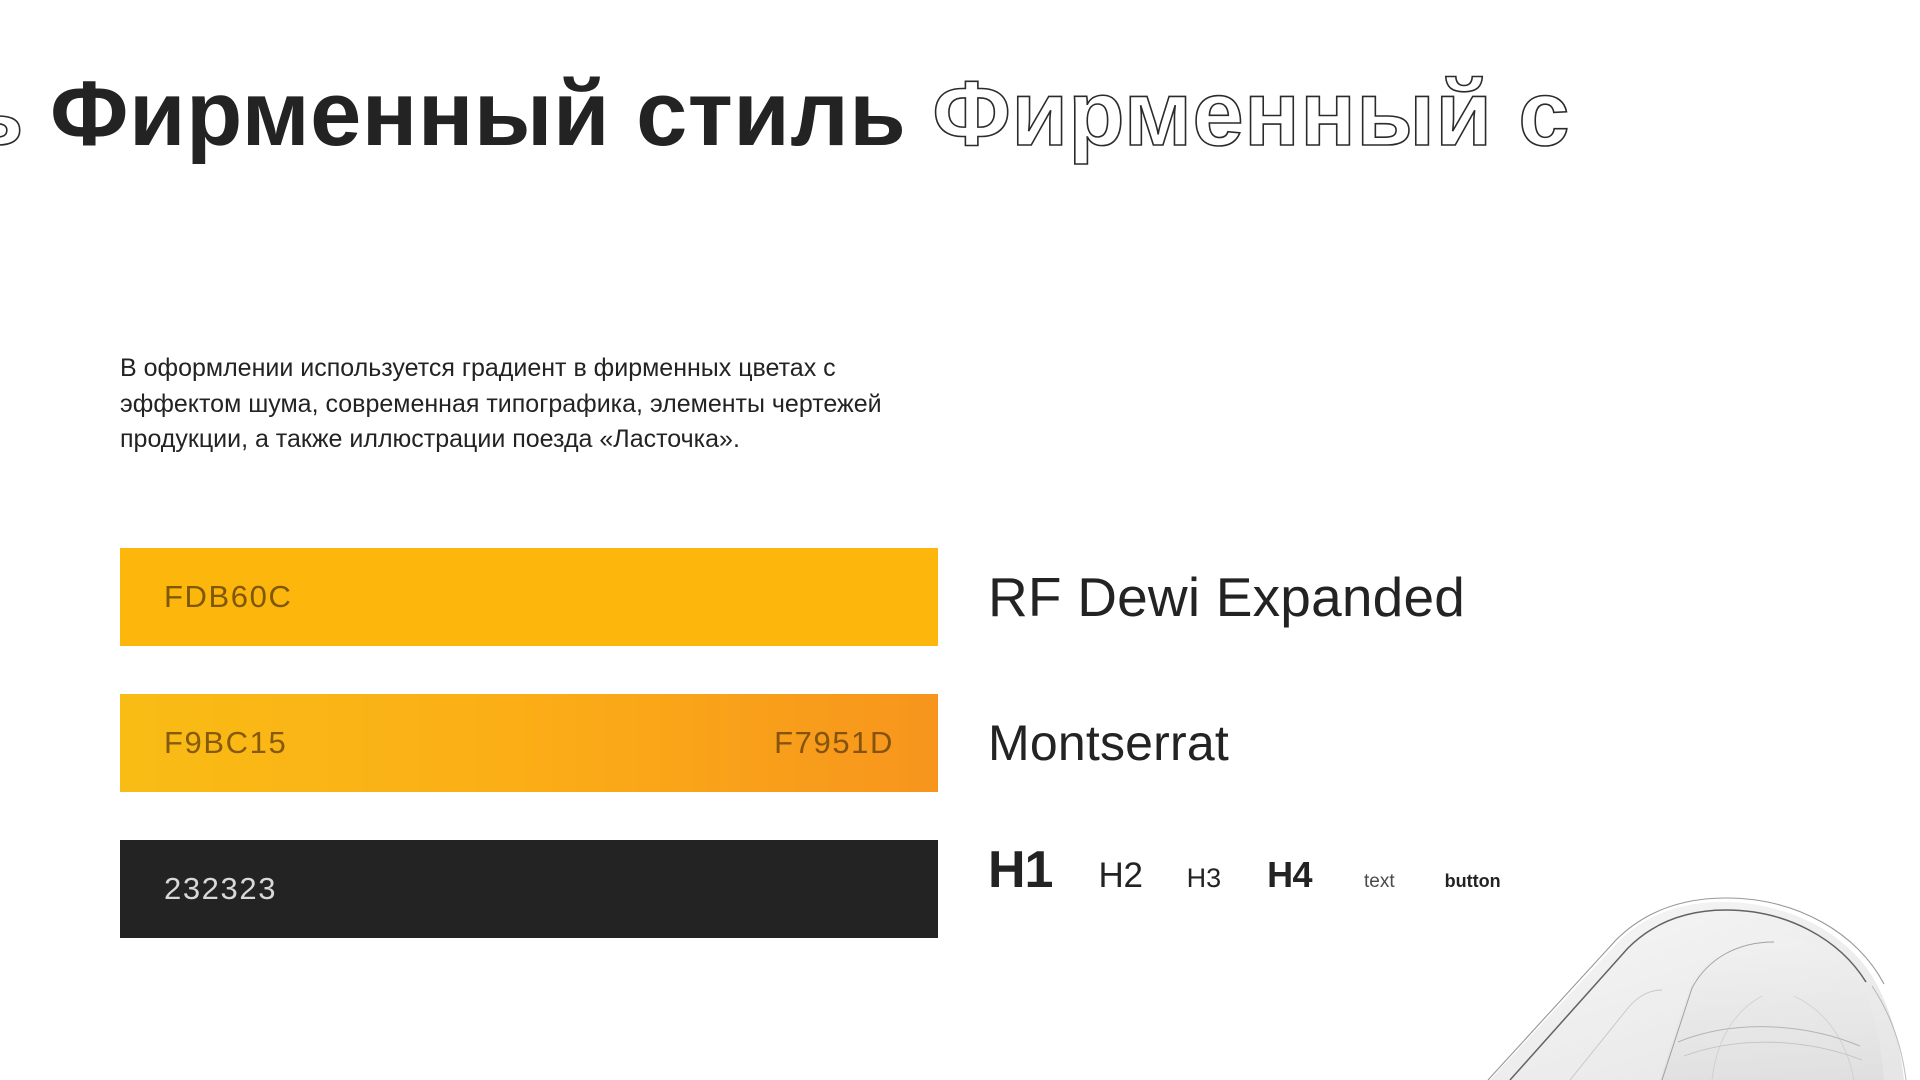  Describe the element at coordinates (228, 596) in the screenshot. I see `color-swatch-label-left: FDB60C` at that location.